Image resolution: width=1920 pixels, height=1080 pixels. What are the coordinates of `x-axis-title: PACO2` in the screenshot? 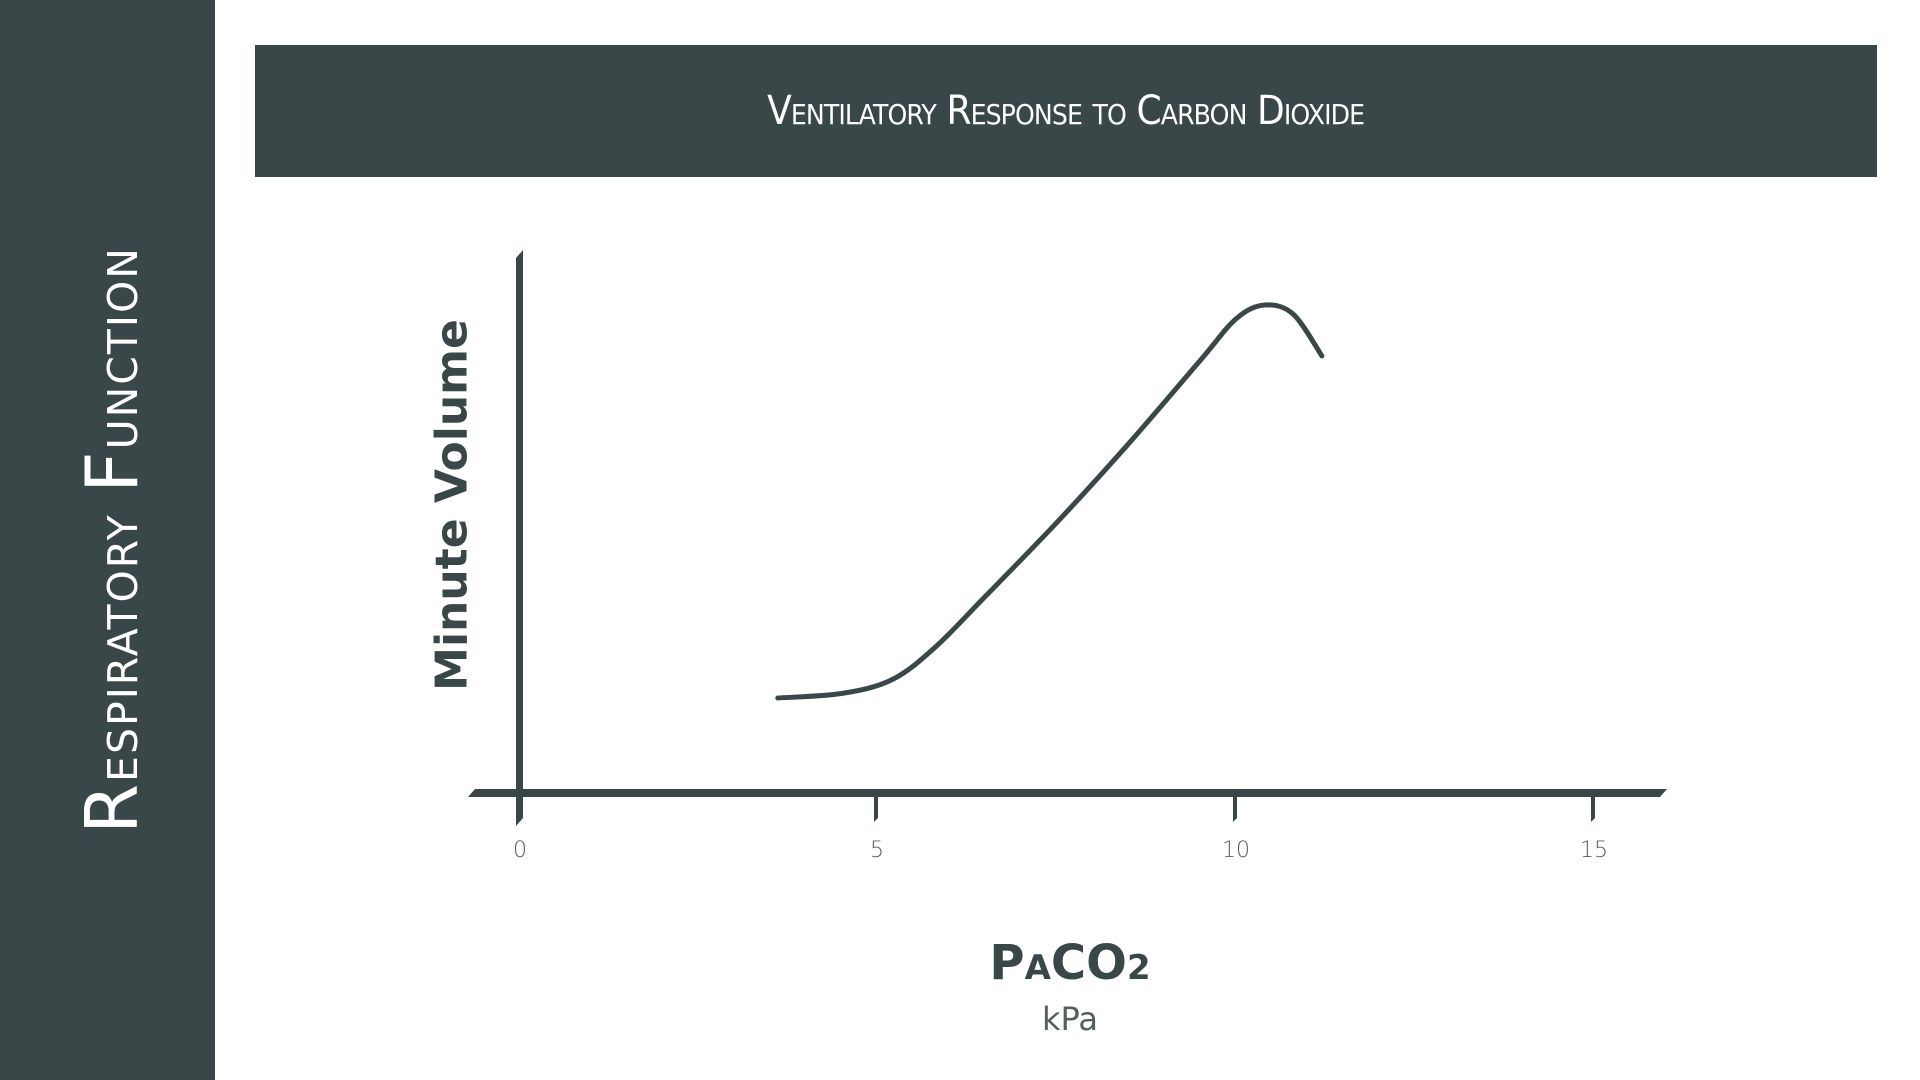 It's located at (1069, 963).